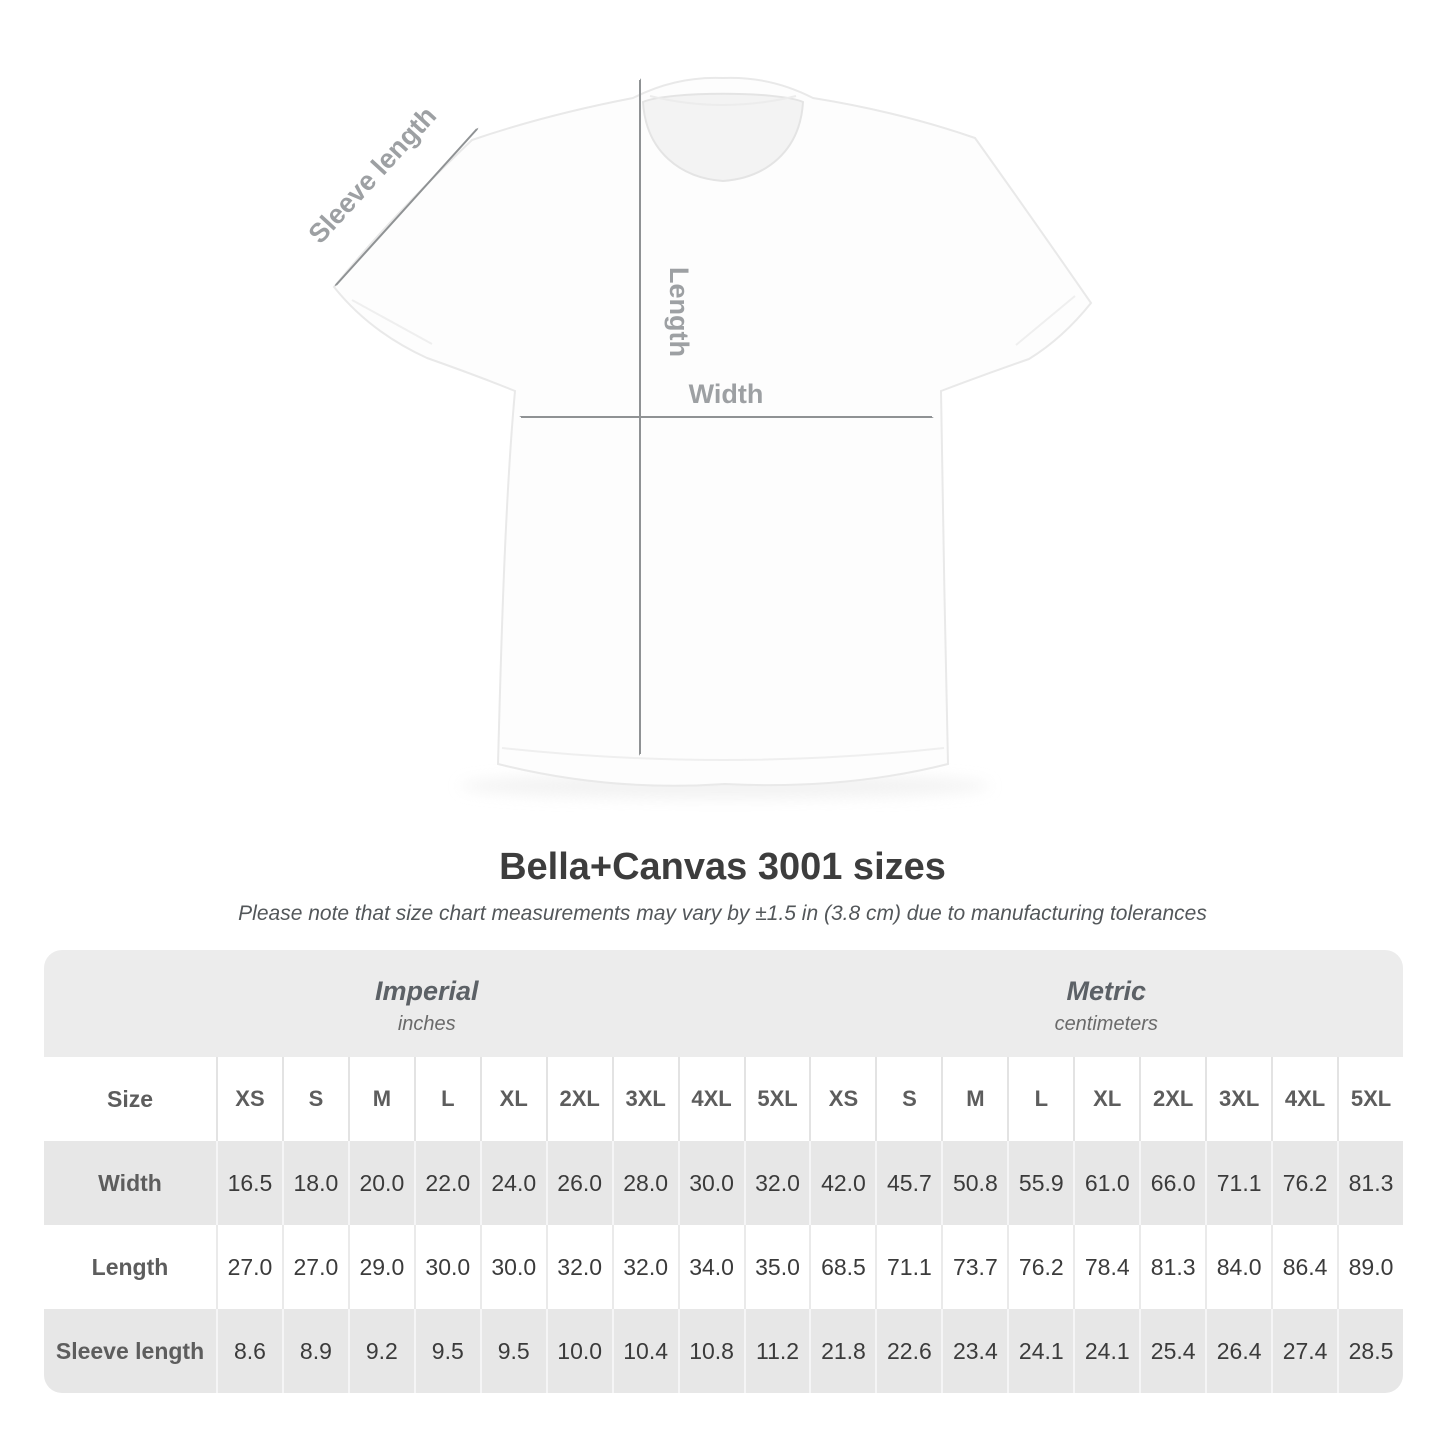 This screenshot has height=1445, width=1445. Describe the element at coordinates (908, 1351) in the screenshot. I see `measurement-cell: 22.6` at that location.